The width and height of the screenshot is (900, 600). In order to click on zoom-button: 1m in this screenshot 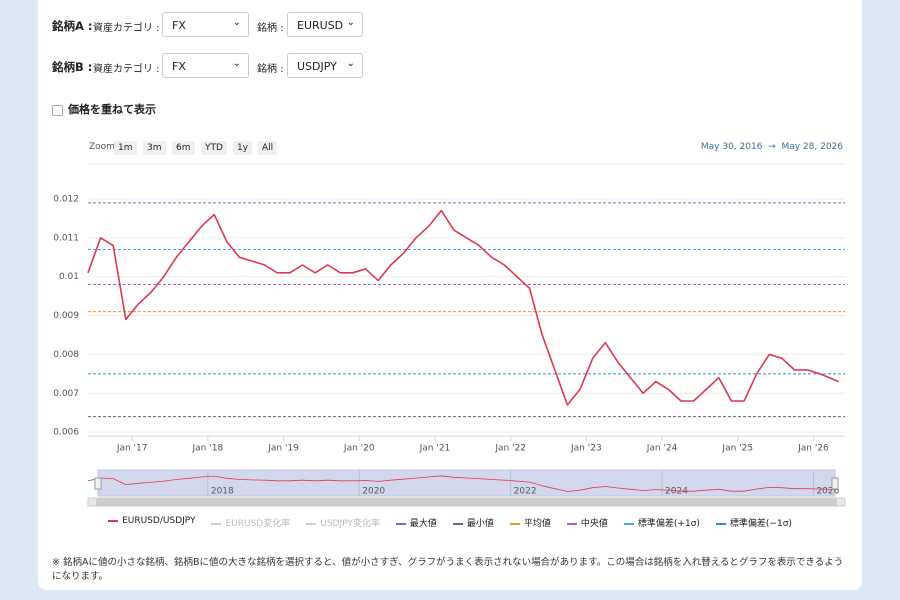, I will do `click(125, 148)`.